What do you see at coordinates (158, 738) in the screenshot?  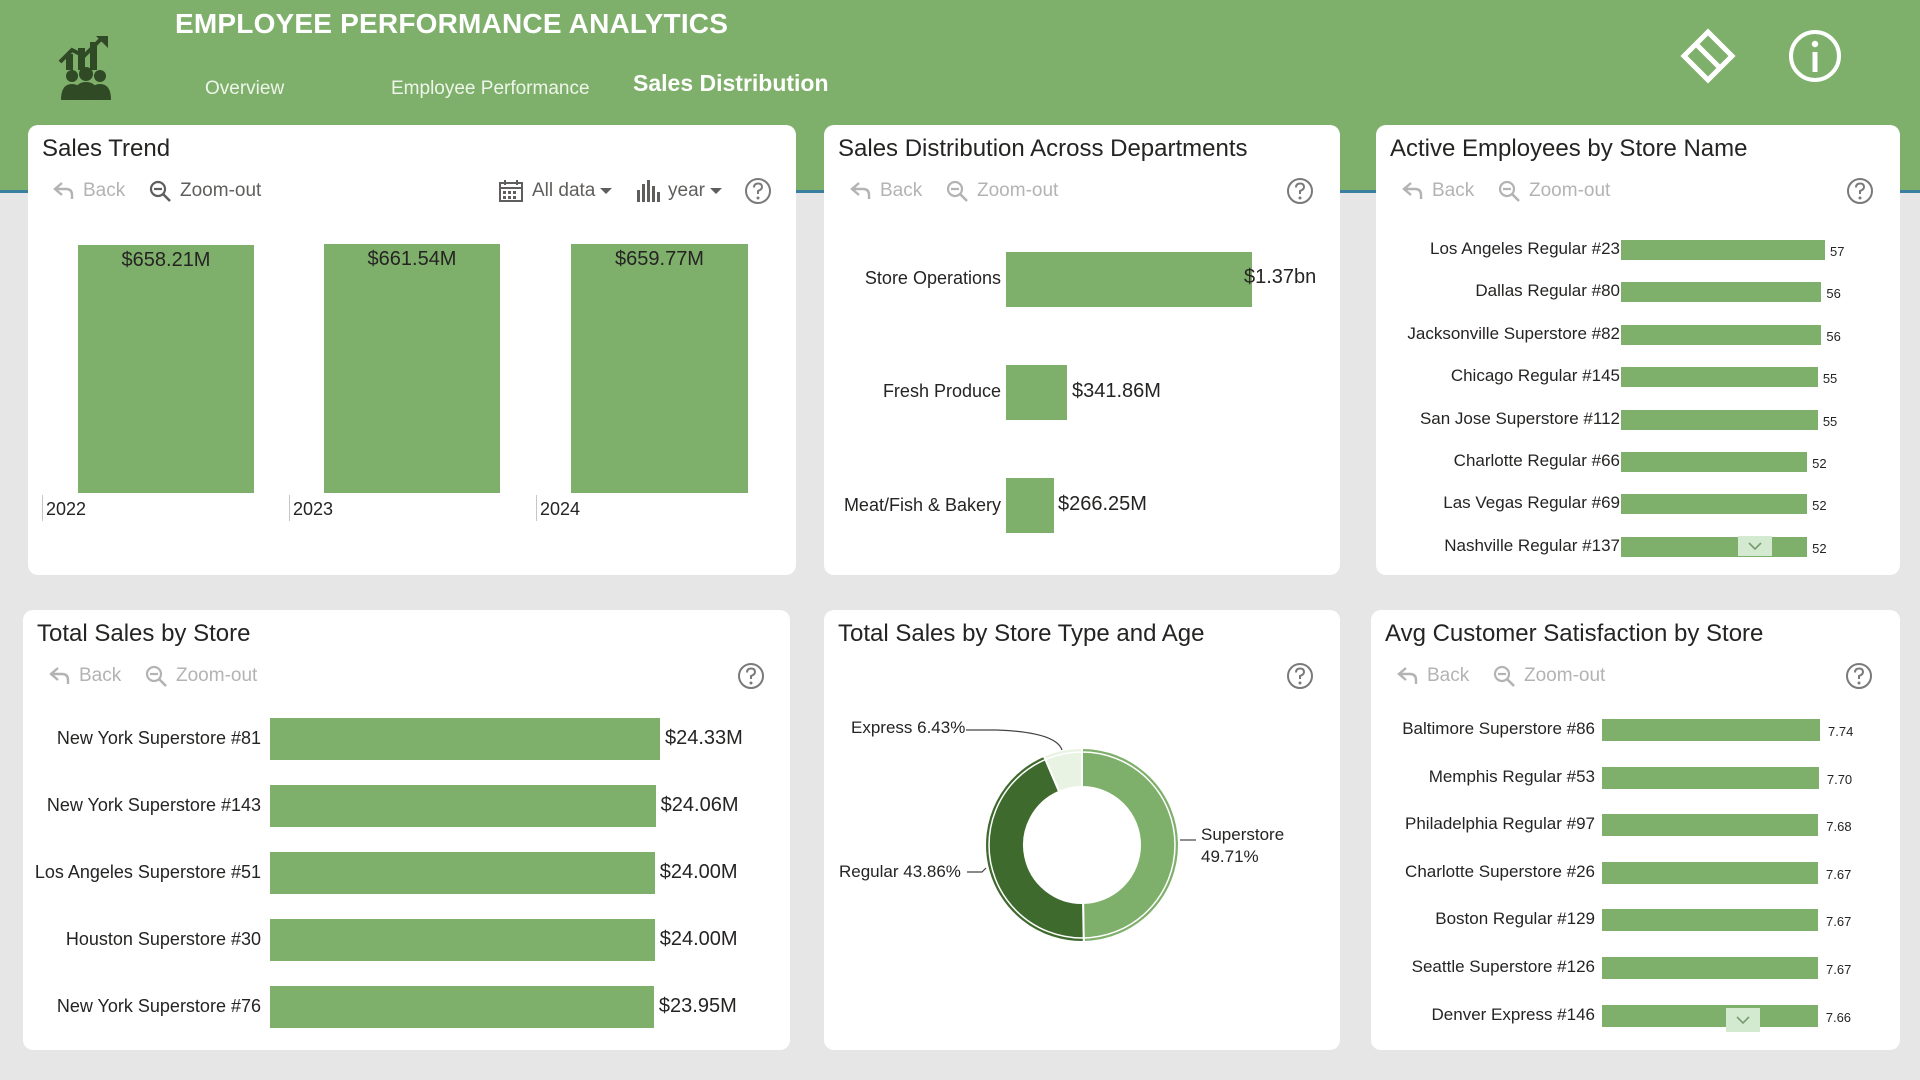 I see `category-label: New York Superstore #81` at bounding box center [158, 738].